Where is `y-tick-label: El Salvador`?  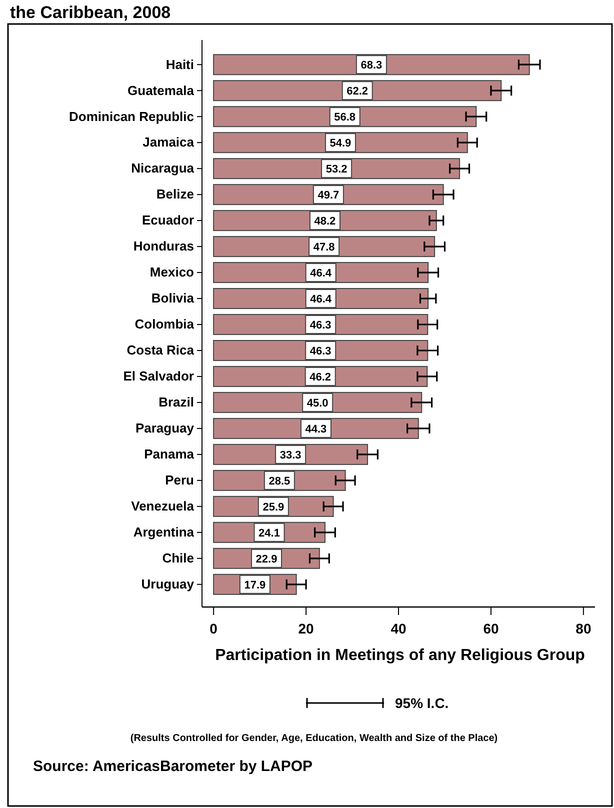 y-tick-label: El Salvador is located at coordinates (158, 376).